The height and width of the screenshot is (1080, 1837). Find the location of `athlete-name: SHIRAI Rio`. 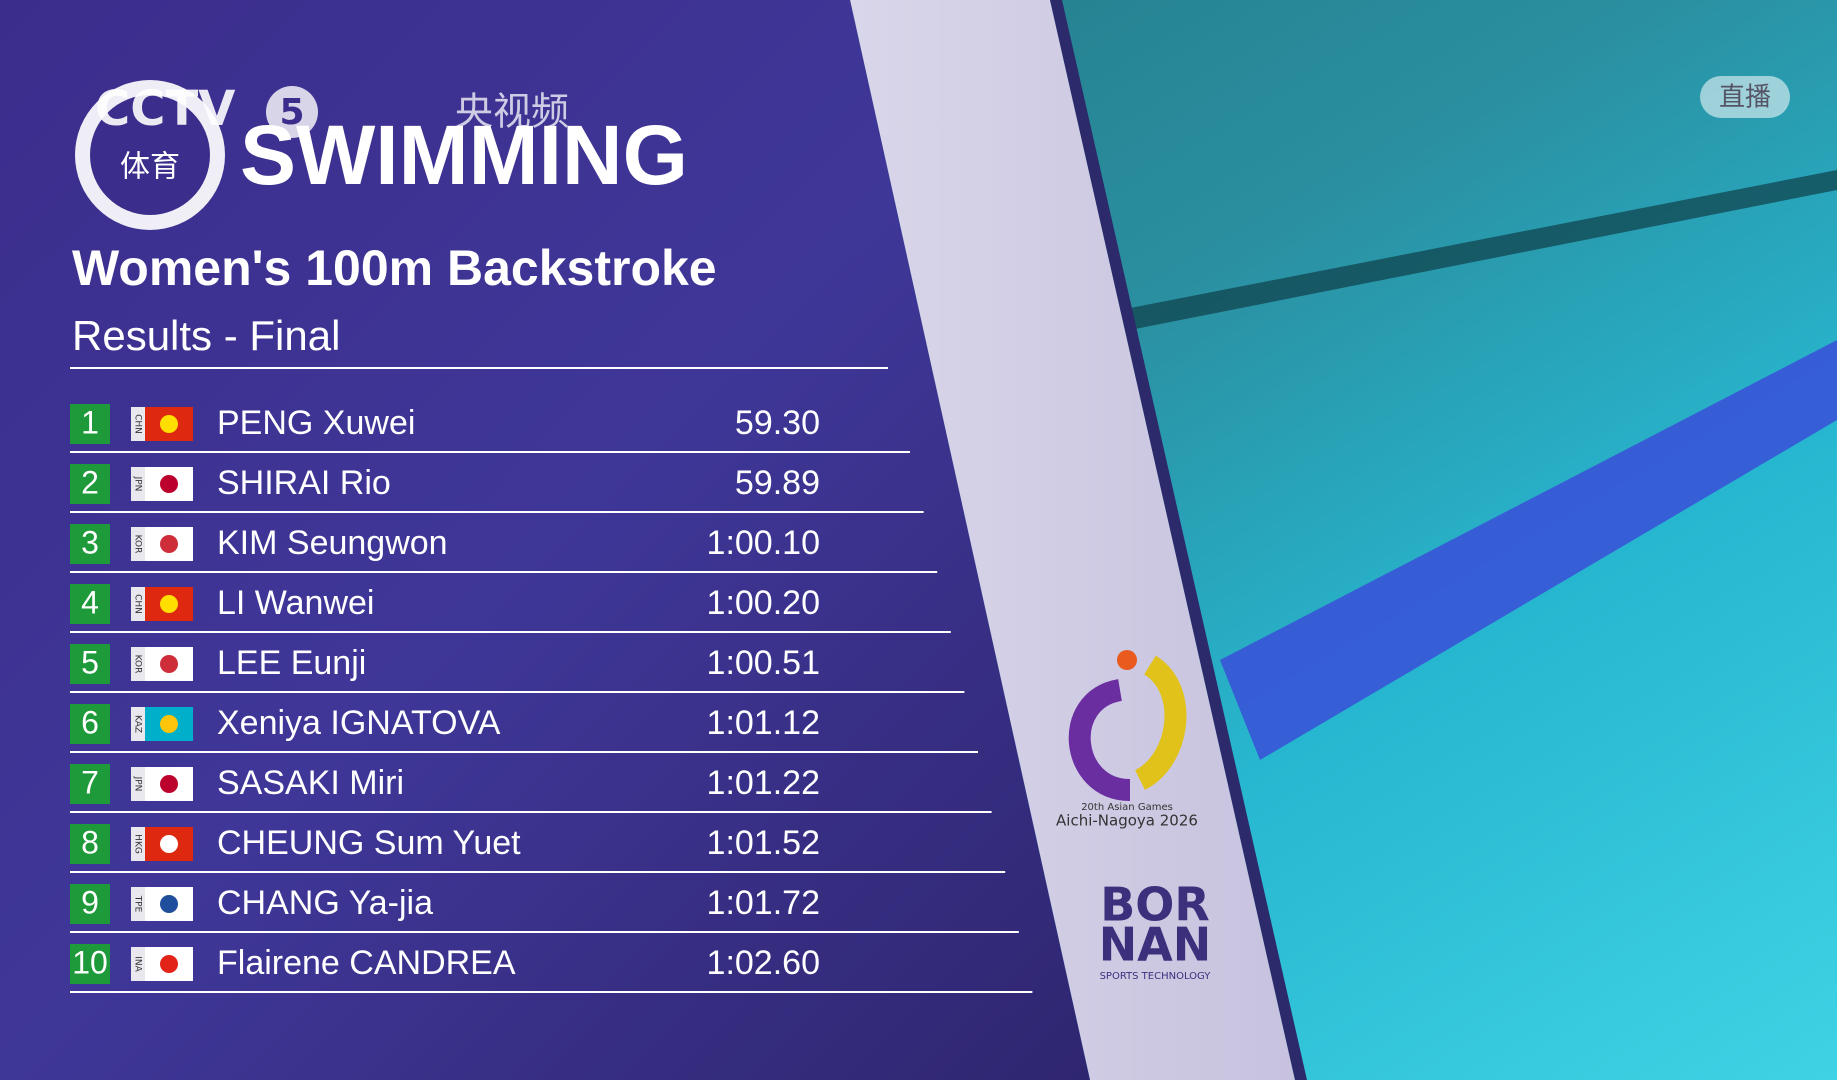

athlete-name: SHIRAI Rio is located at coordinates (304, 483).